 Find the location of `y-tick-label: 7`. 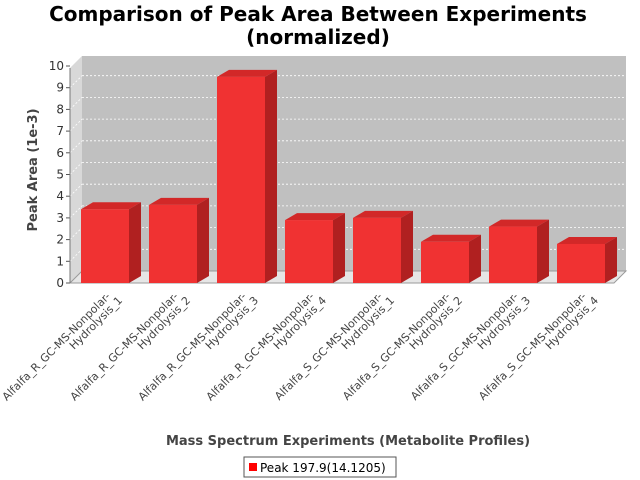

y-tick-label: 7 is located at coordinates (60, 131).